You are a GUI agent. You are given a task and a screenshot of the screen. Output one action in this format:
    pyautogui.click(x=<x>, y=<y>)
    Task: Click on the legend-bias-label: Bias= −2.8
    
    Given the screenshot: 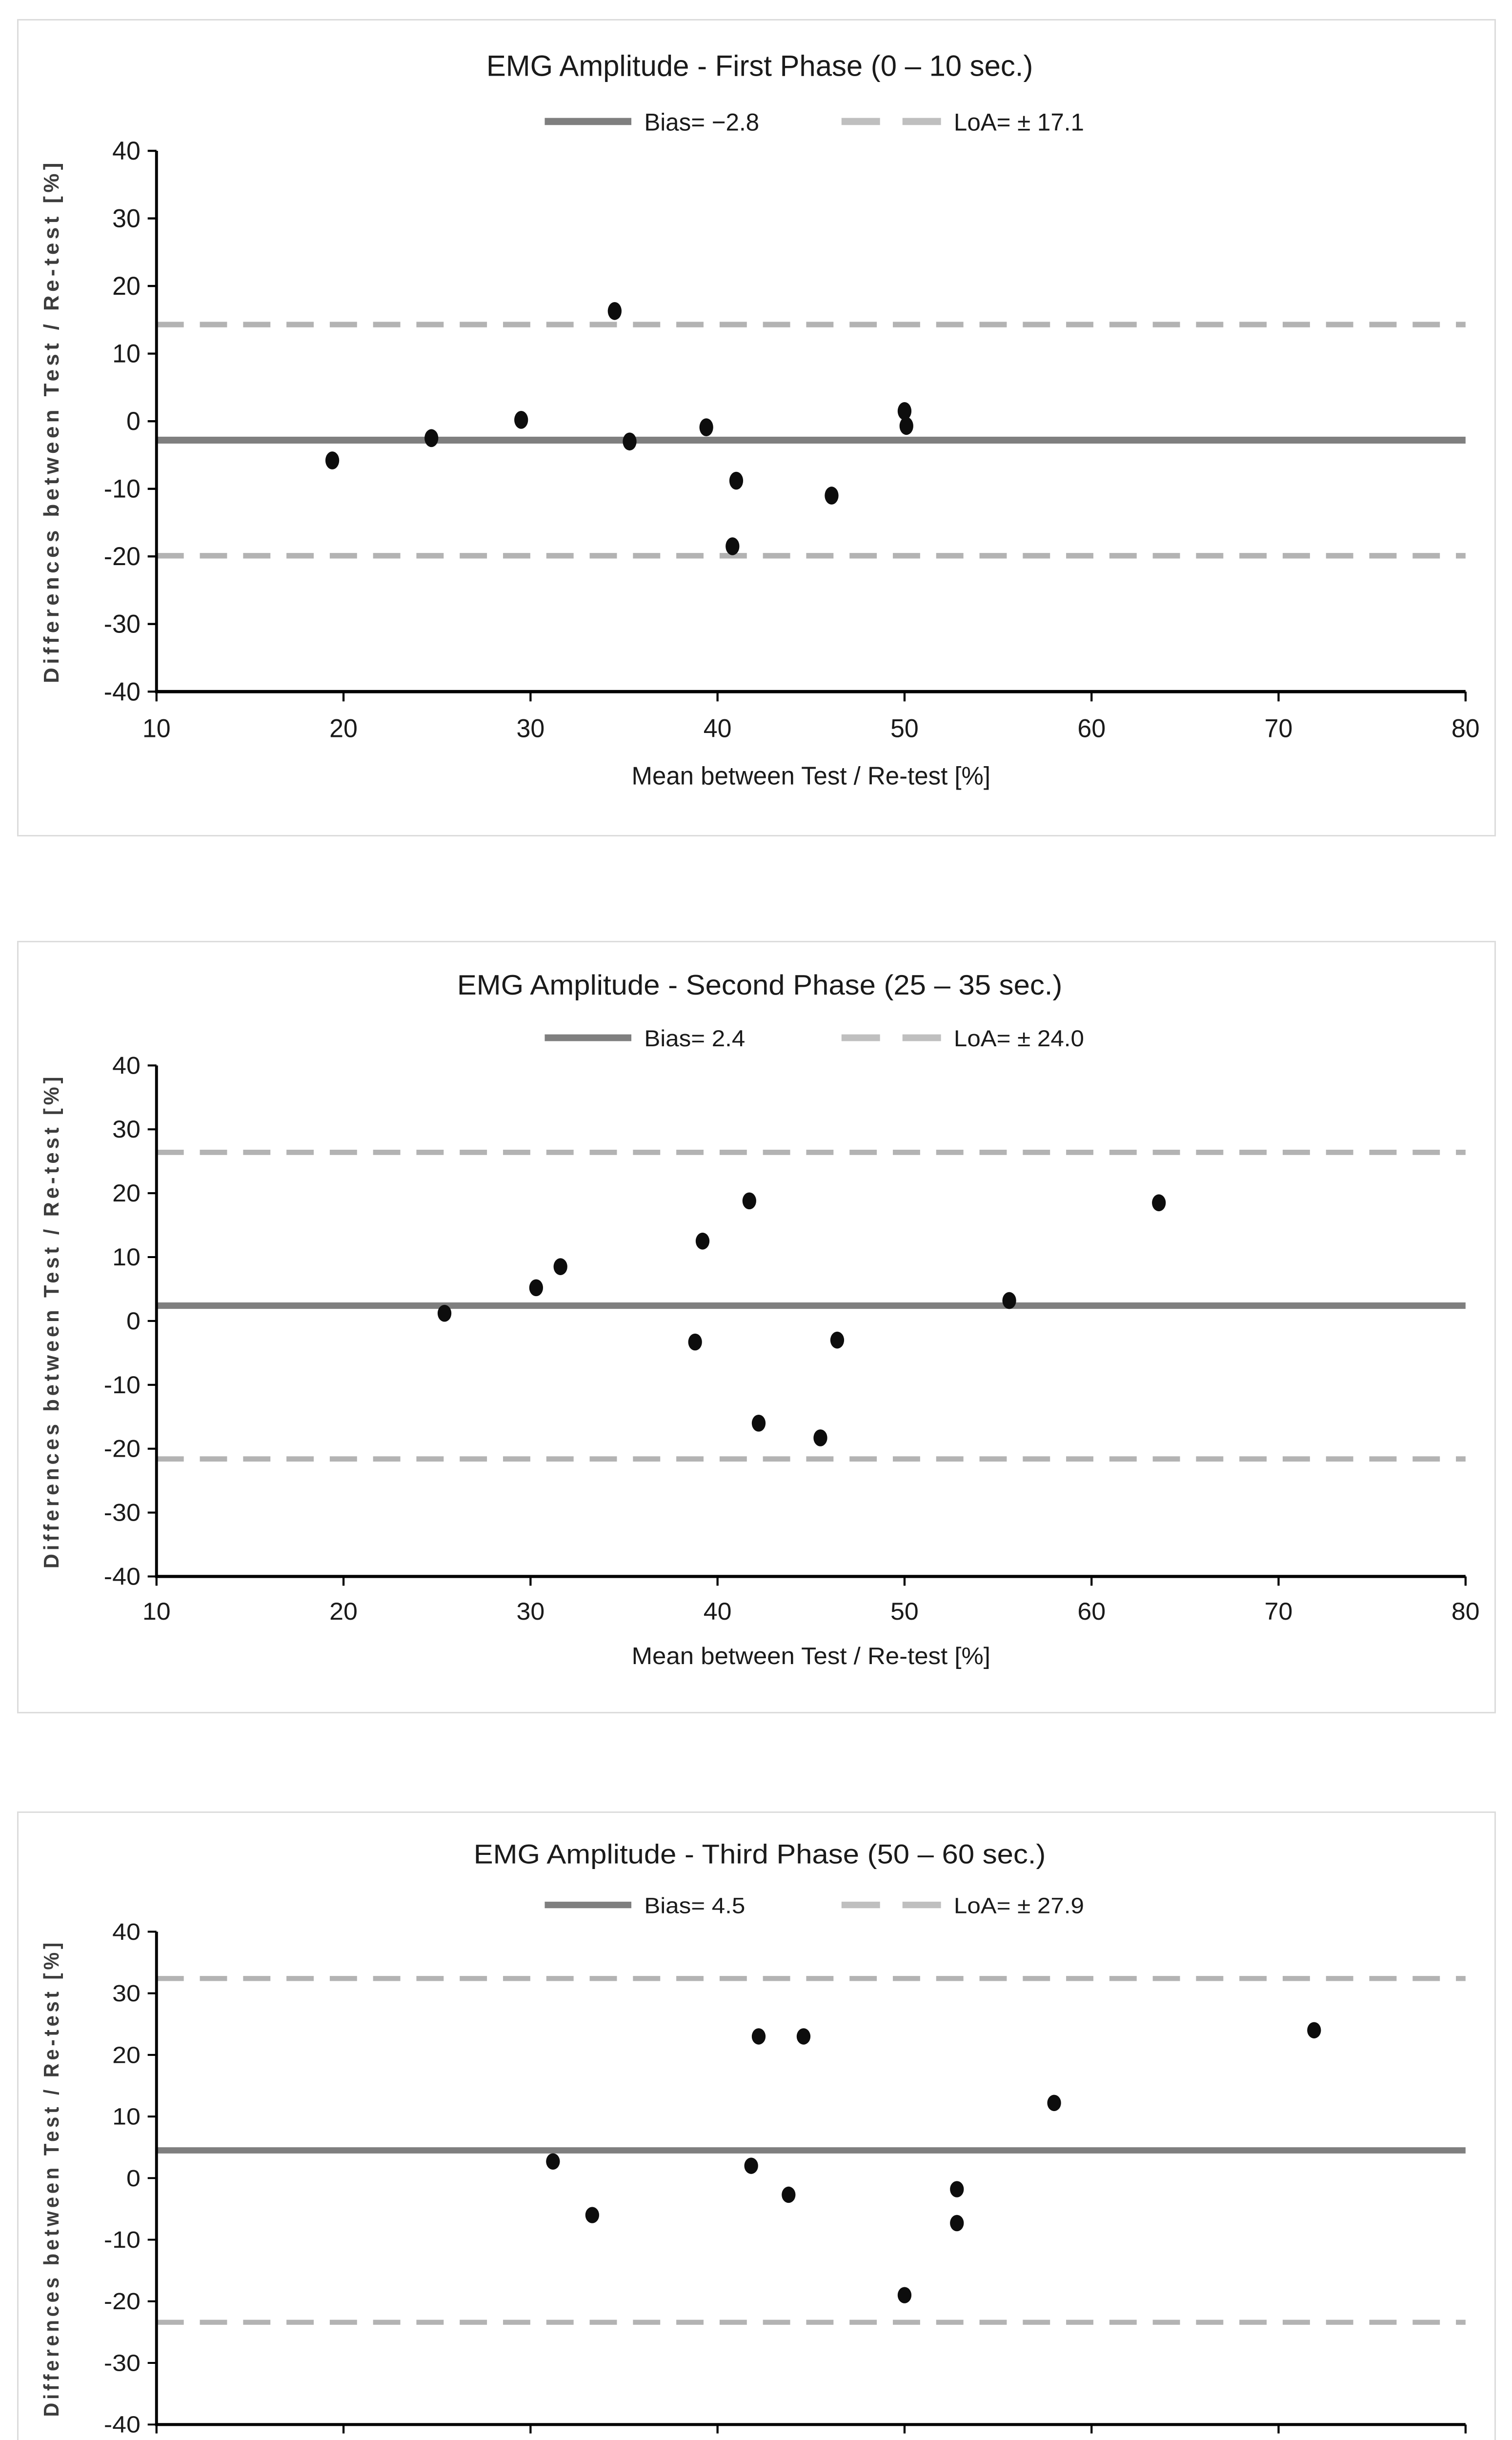 What is the action you would take?
    pyautogui.click(x=701, y=122)
    